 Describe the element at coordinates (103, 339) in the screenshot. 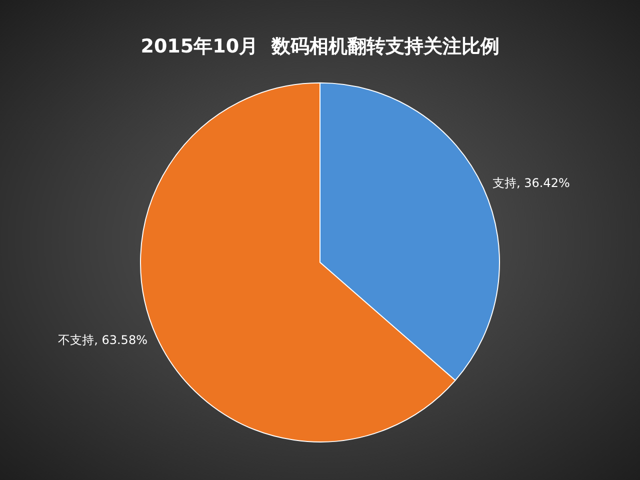

I see `slice-label: 不支持, 63.58%` at that location.